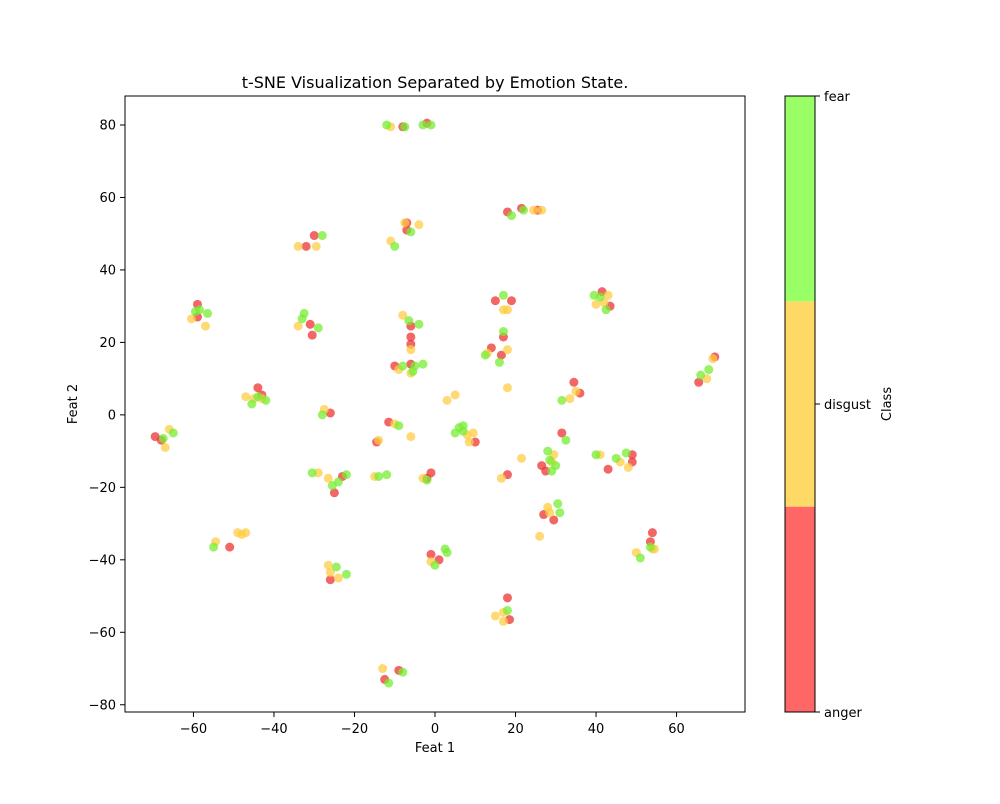  What do you see at coordinates (676, 729) in the screenshot?
I see `x-tick-label: 60` at bounding box center [676, 729].